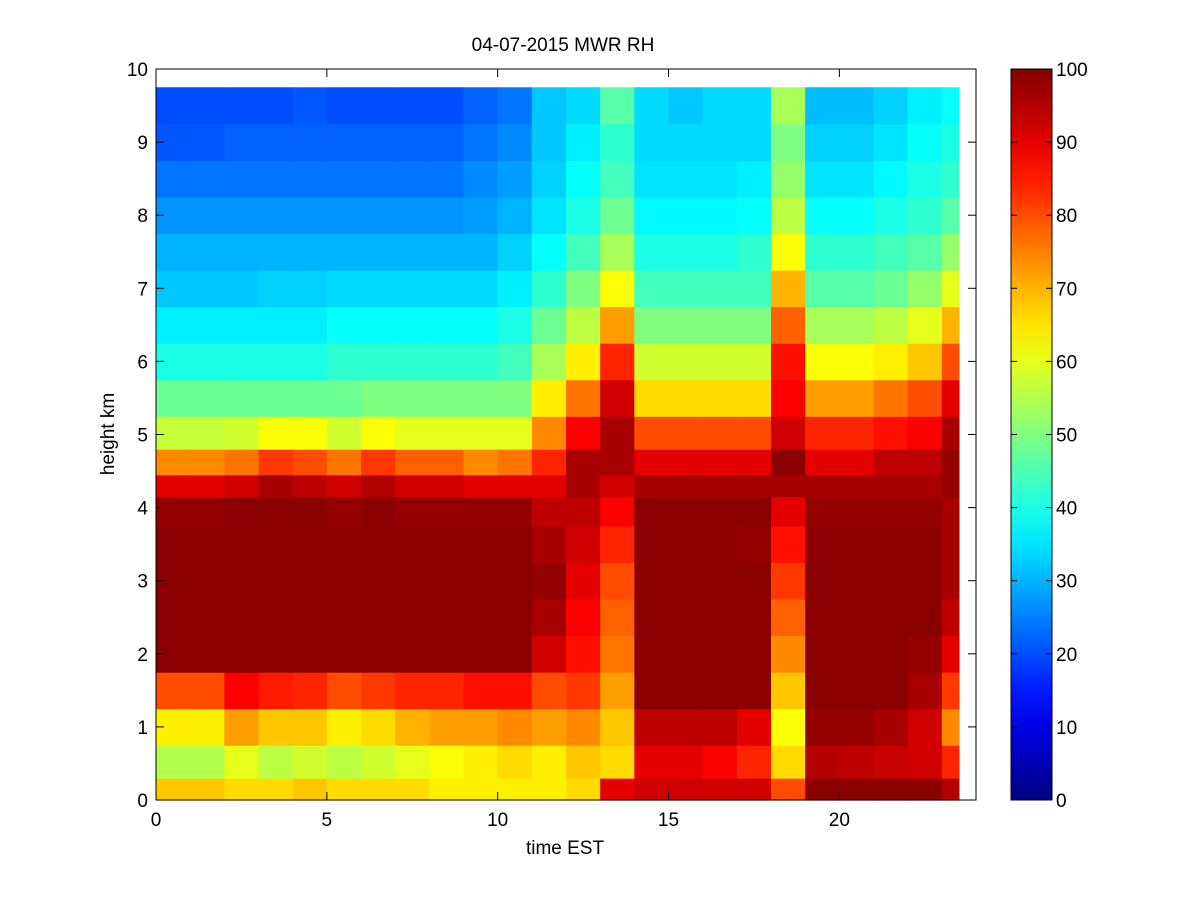 The height and width of the screenshot is (900, 1200). I want to click on x-tick-label: 10, so click(497, 820).